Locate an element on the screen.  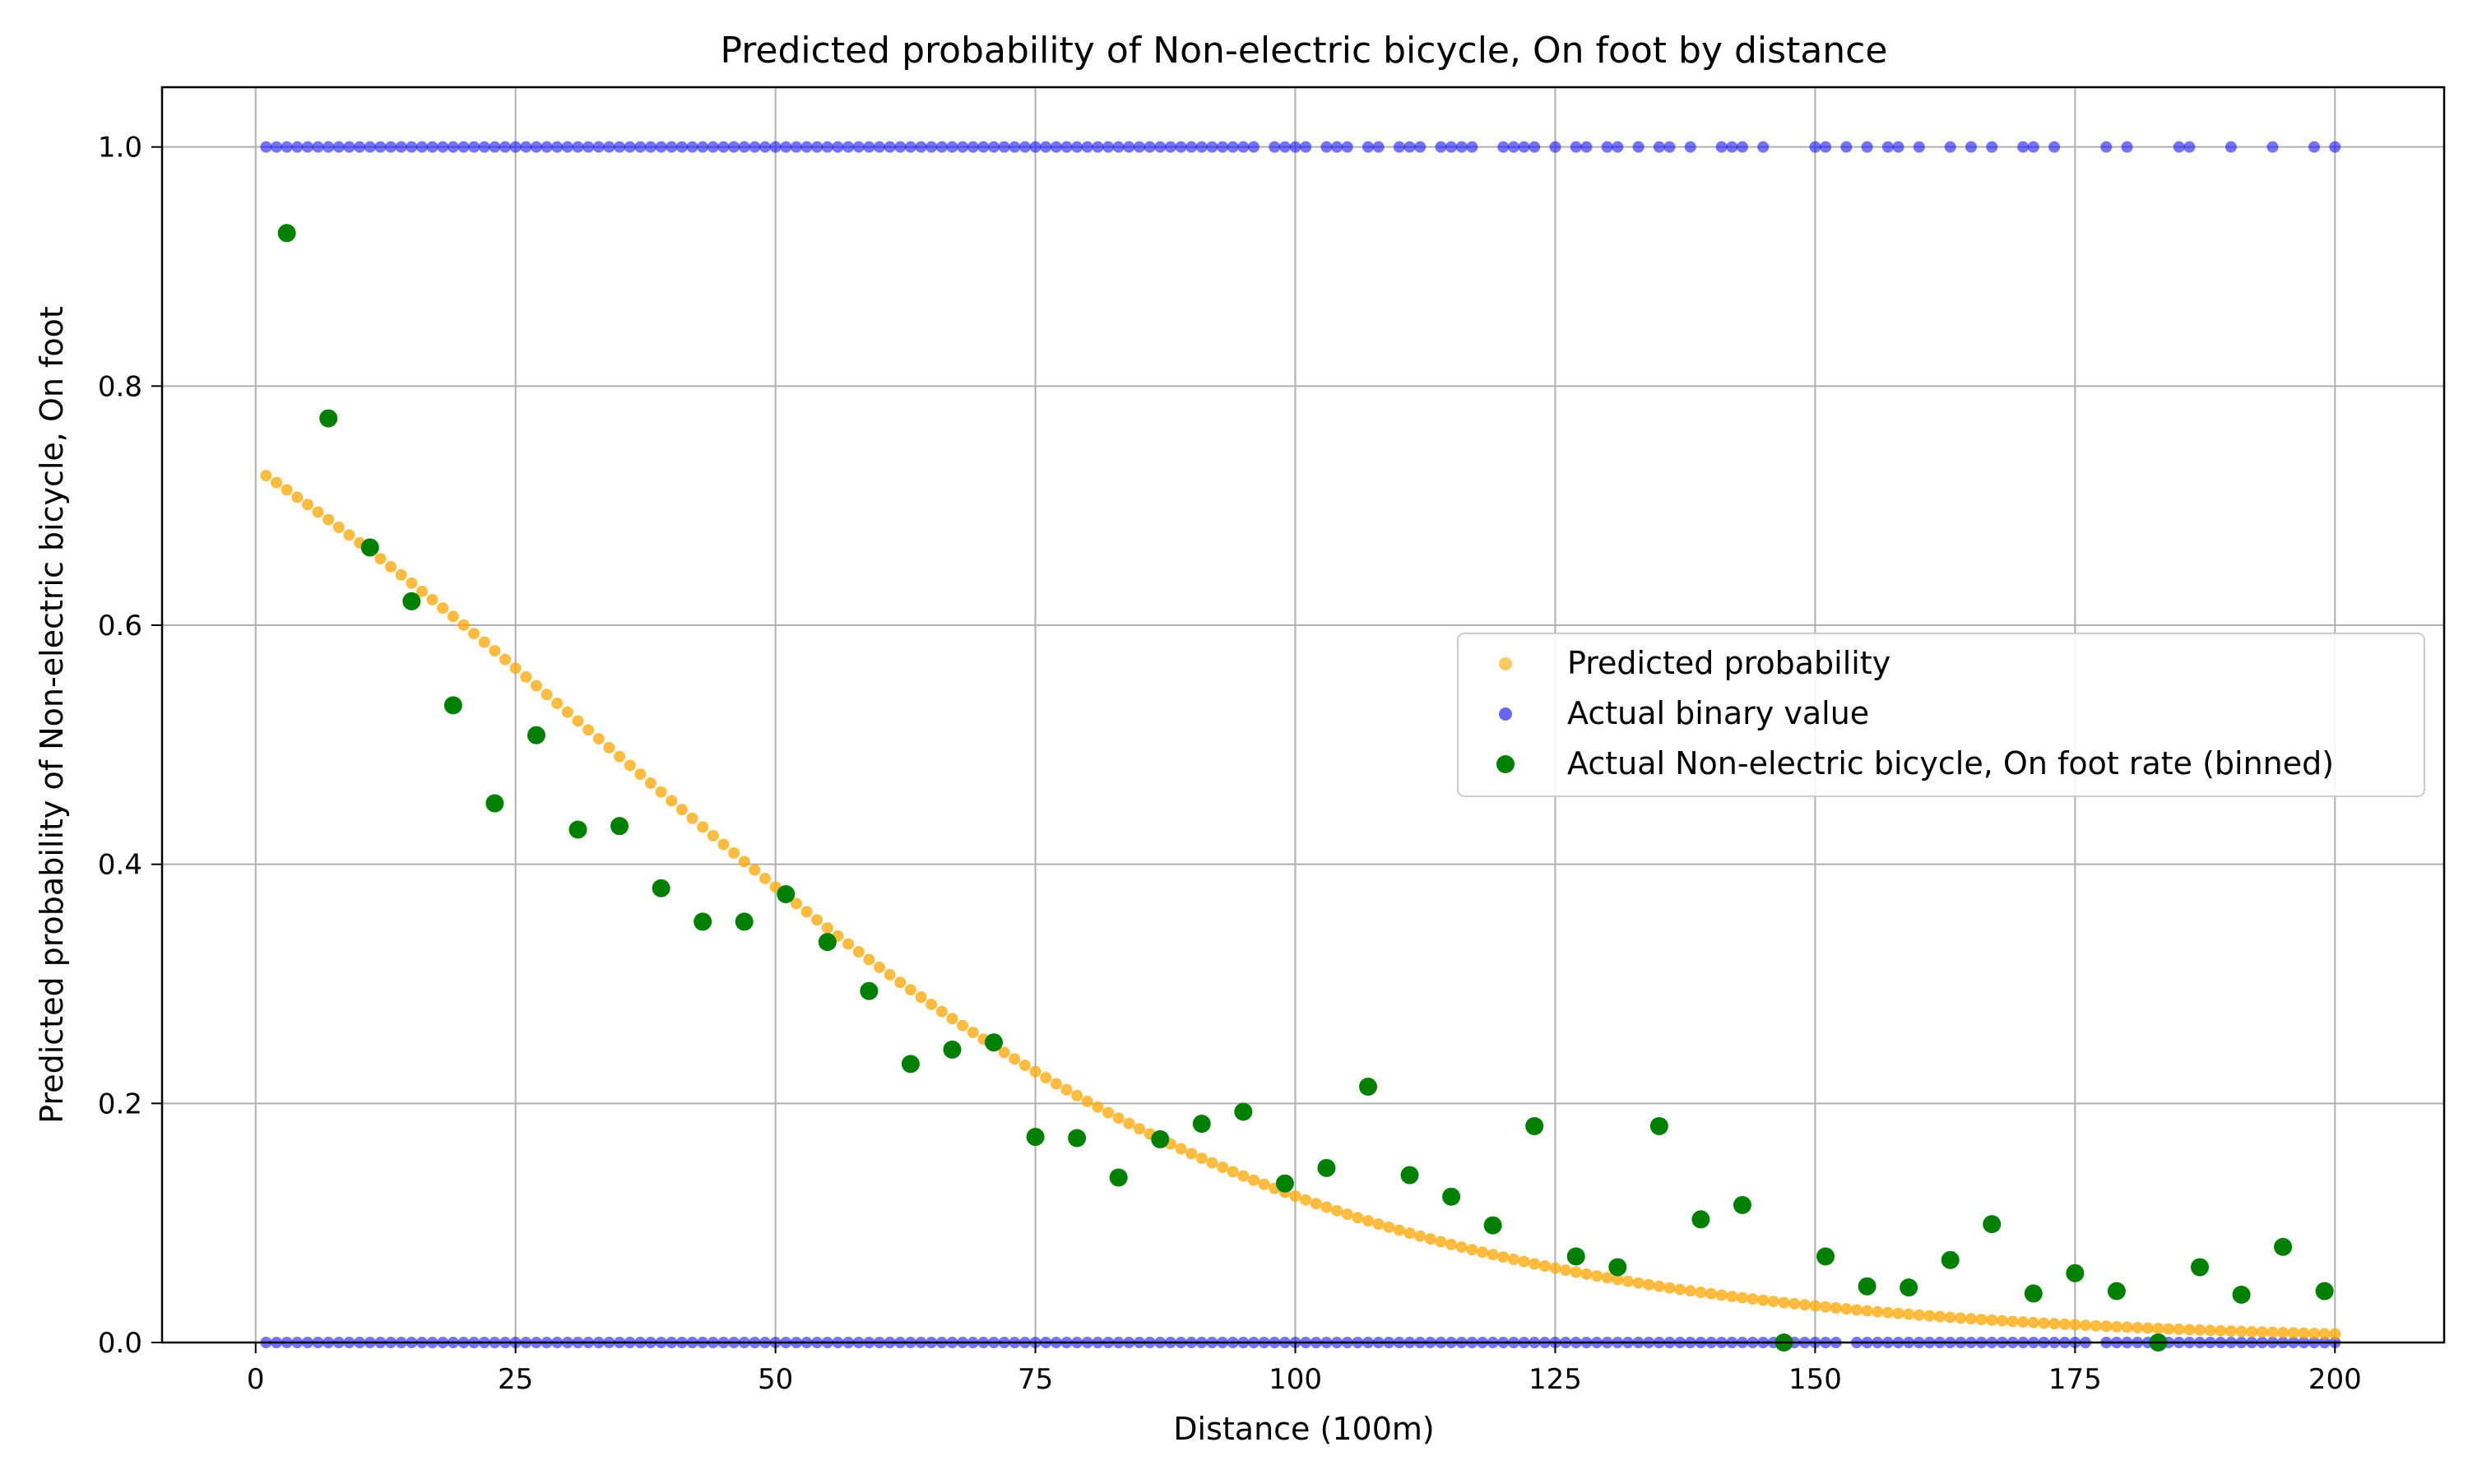
x-axis-label: Distance (100m) is located at coordinates (1303, 1429).